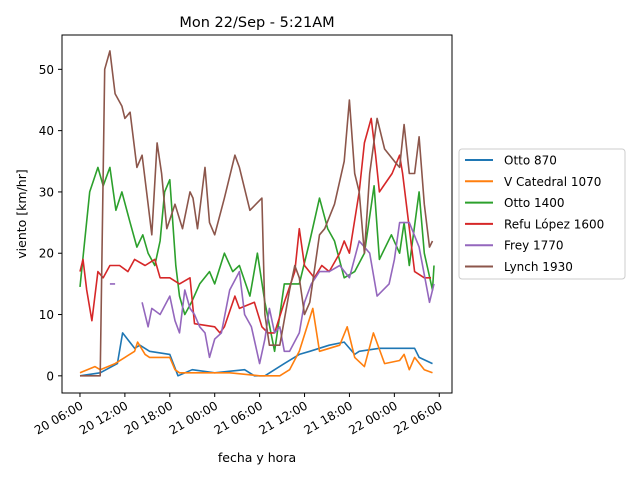 The height and width of the screenshot is (480, 640). What do you see at coordinates (552, 182) in the screenshot?
I see `legend-label: V Catedral 1070` at bounding box center [552, 182].